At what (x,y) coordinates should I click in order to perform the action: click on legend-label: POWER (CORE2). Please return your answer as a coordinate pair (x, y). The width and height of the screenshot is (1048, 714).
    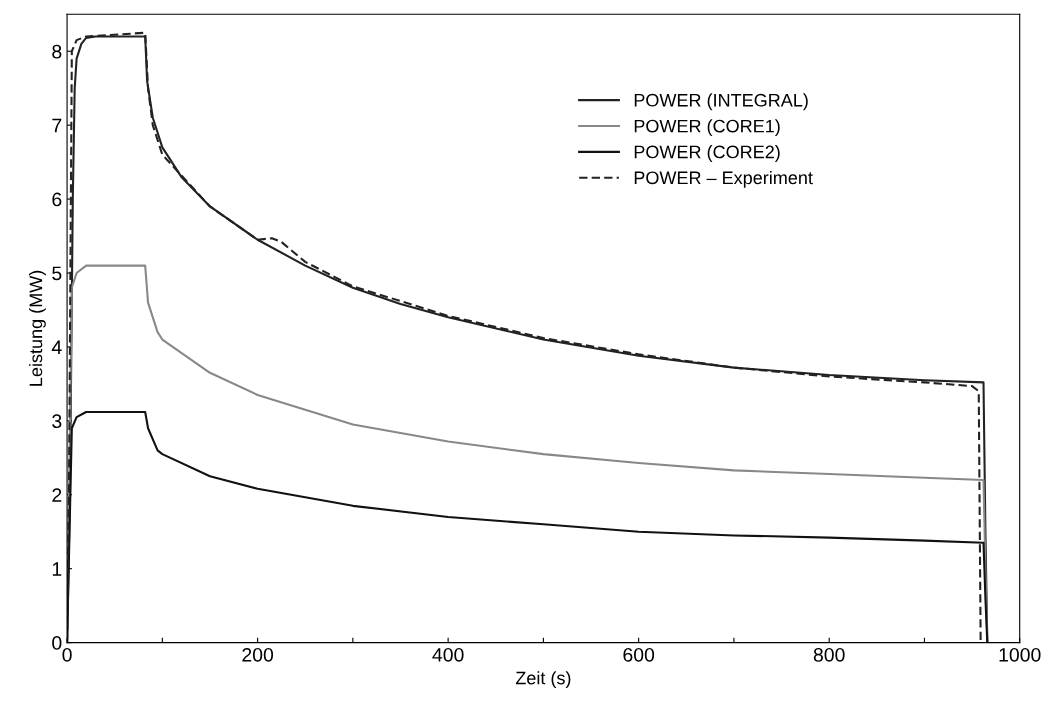
    Looking at the image, I should click on (707, 153).